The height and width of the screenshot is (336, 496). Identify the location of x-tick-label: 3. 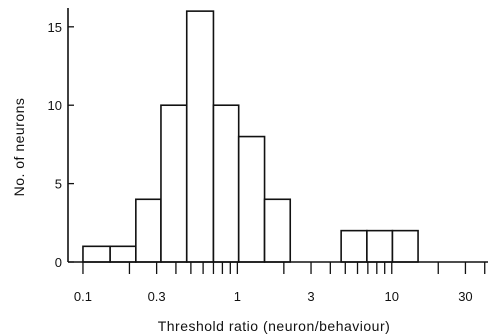
(310, 296).